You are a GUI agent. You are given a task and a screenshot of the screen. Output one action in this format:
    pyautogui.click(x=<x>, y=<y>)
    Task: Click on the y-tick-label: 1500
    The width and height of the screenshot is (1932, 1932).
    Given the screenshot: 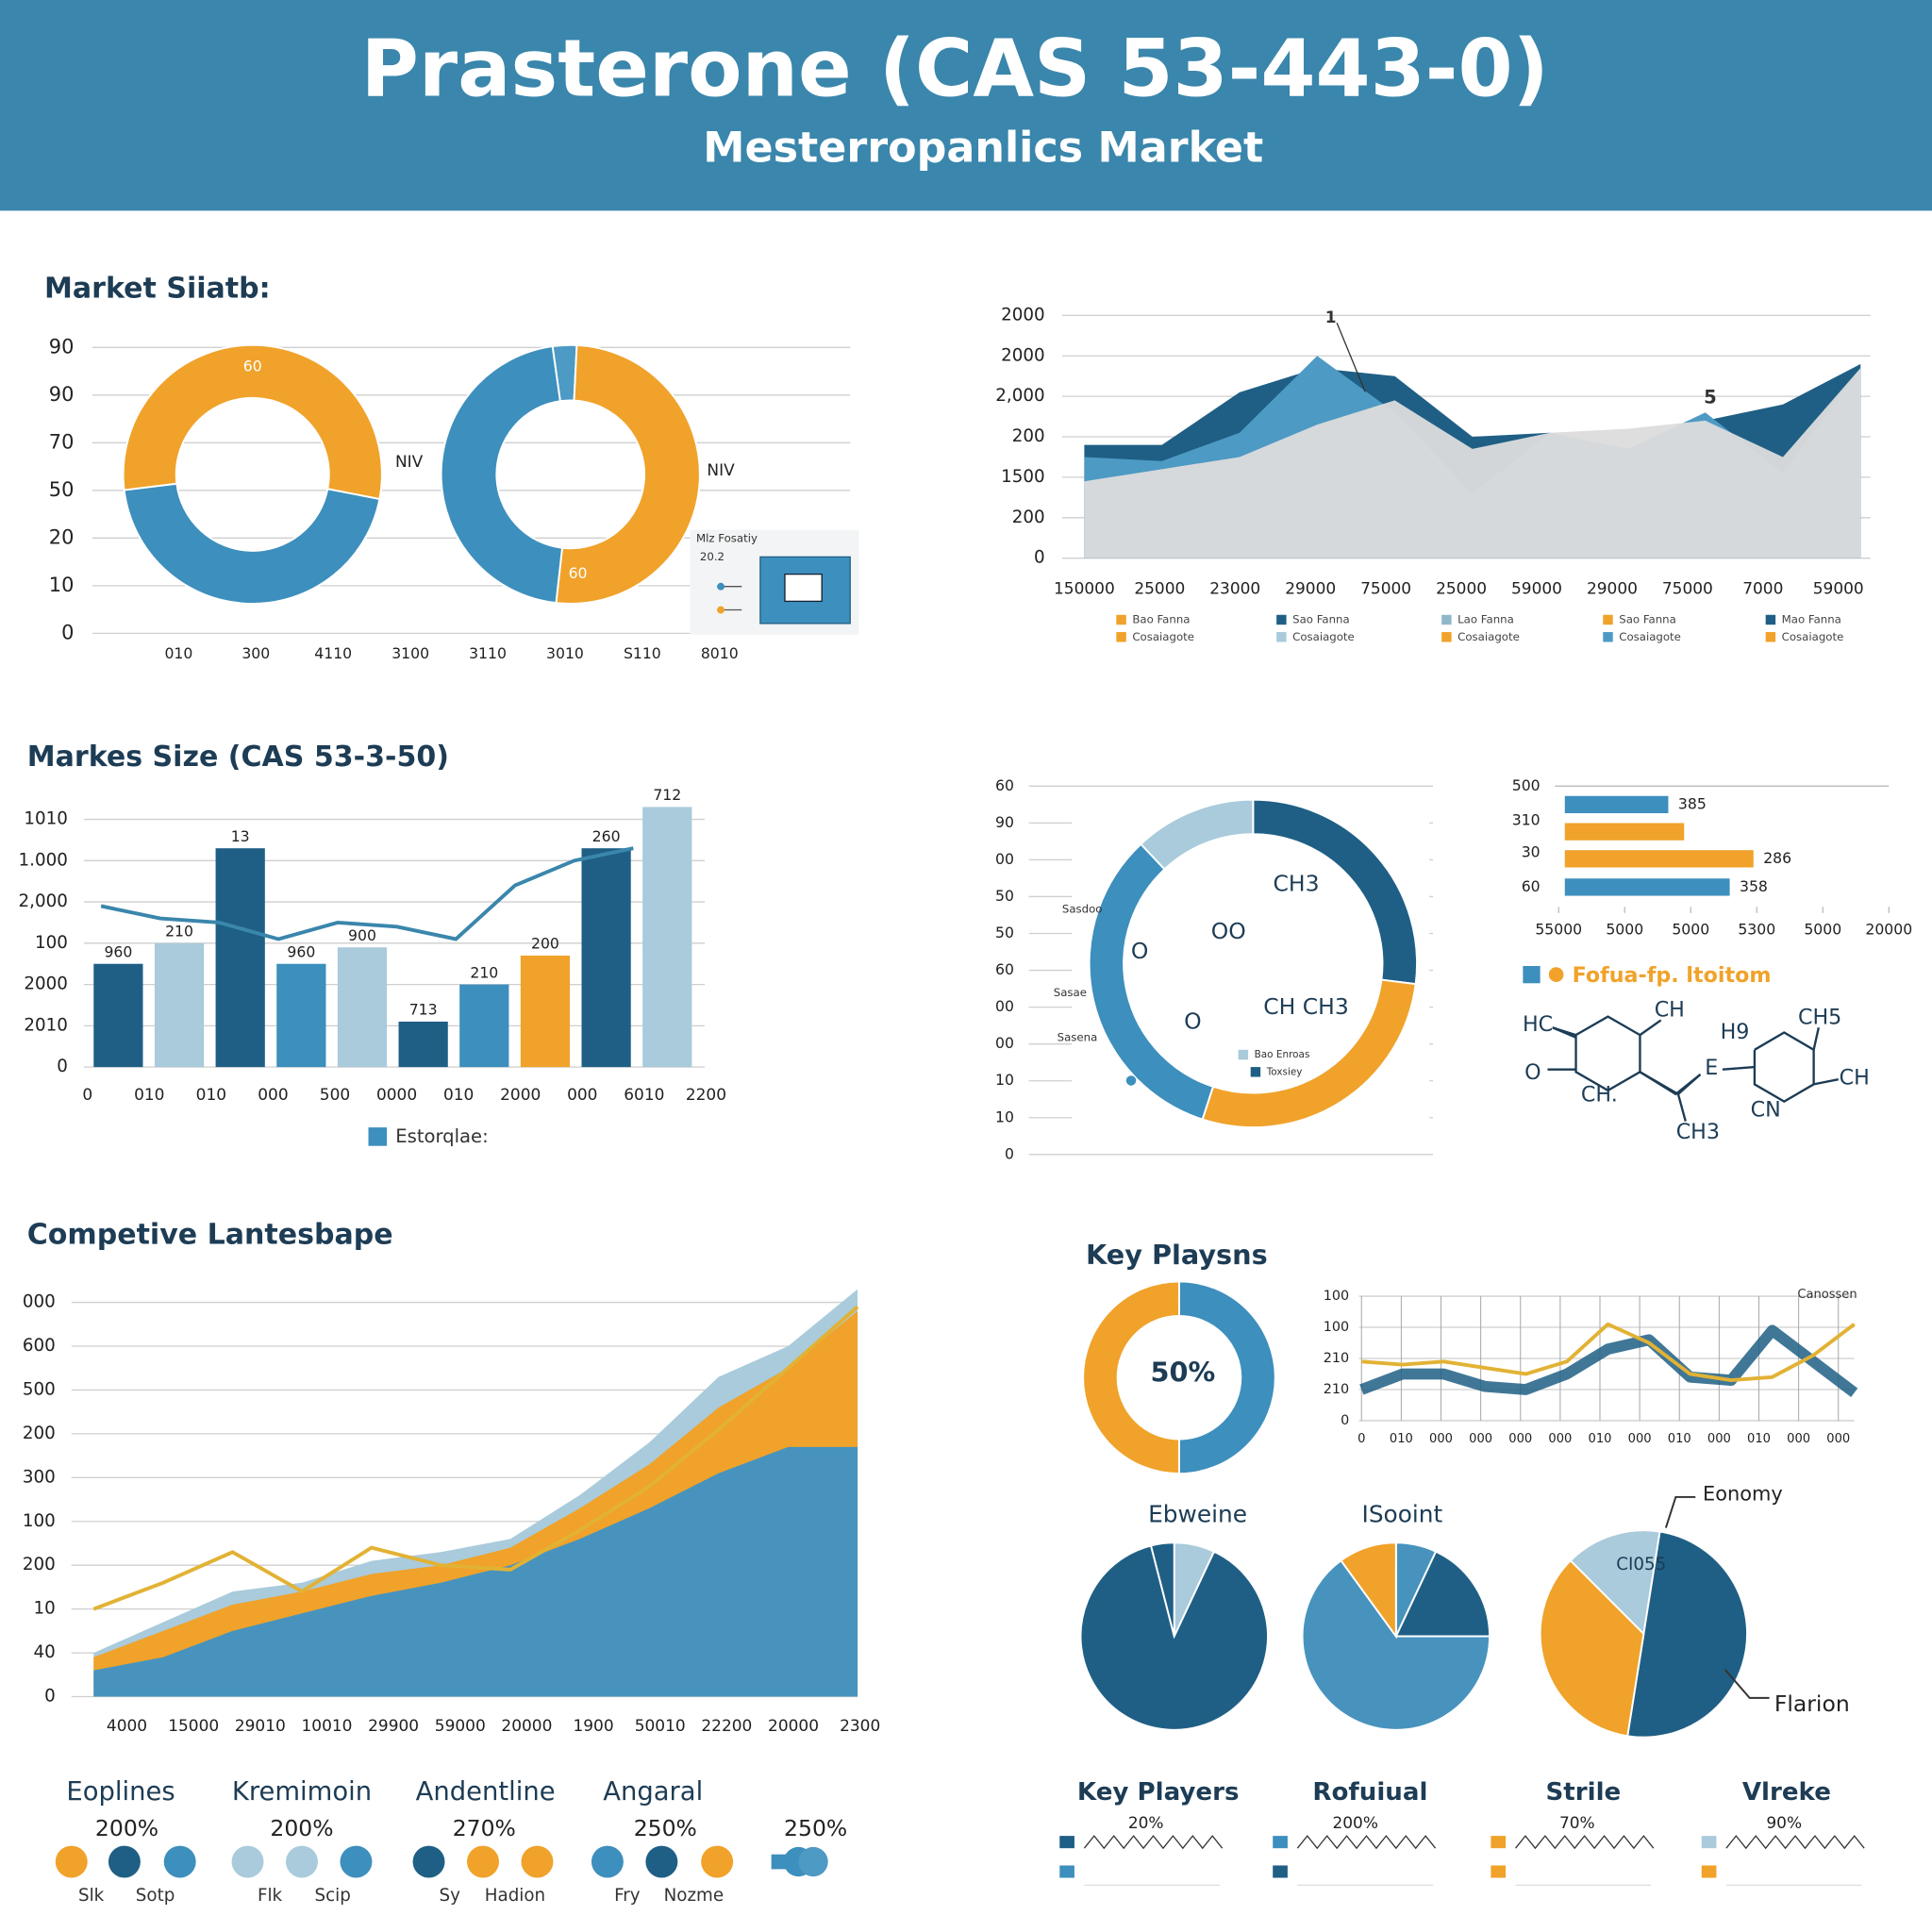 What is the action you would take?
    pyautogui.click(x=1023, y=477)
    